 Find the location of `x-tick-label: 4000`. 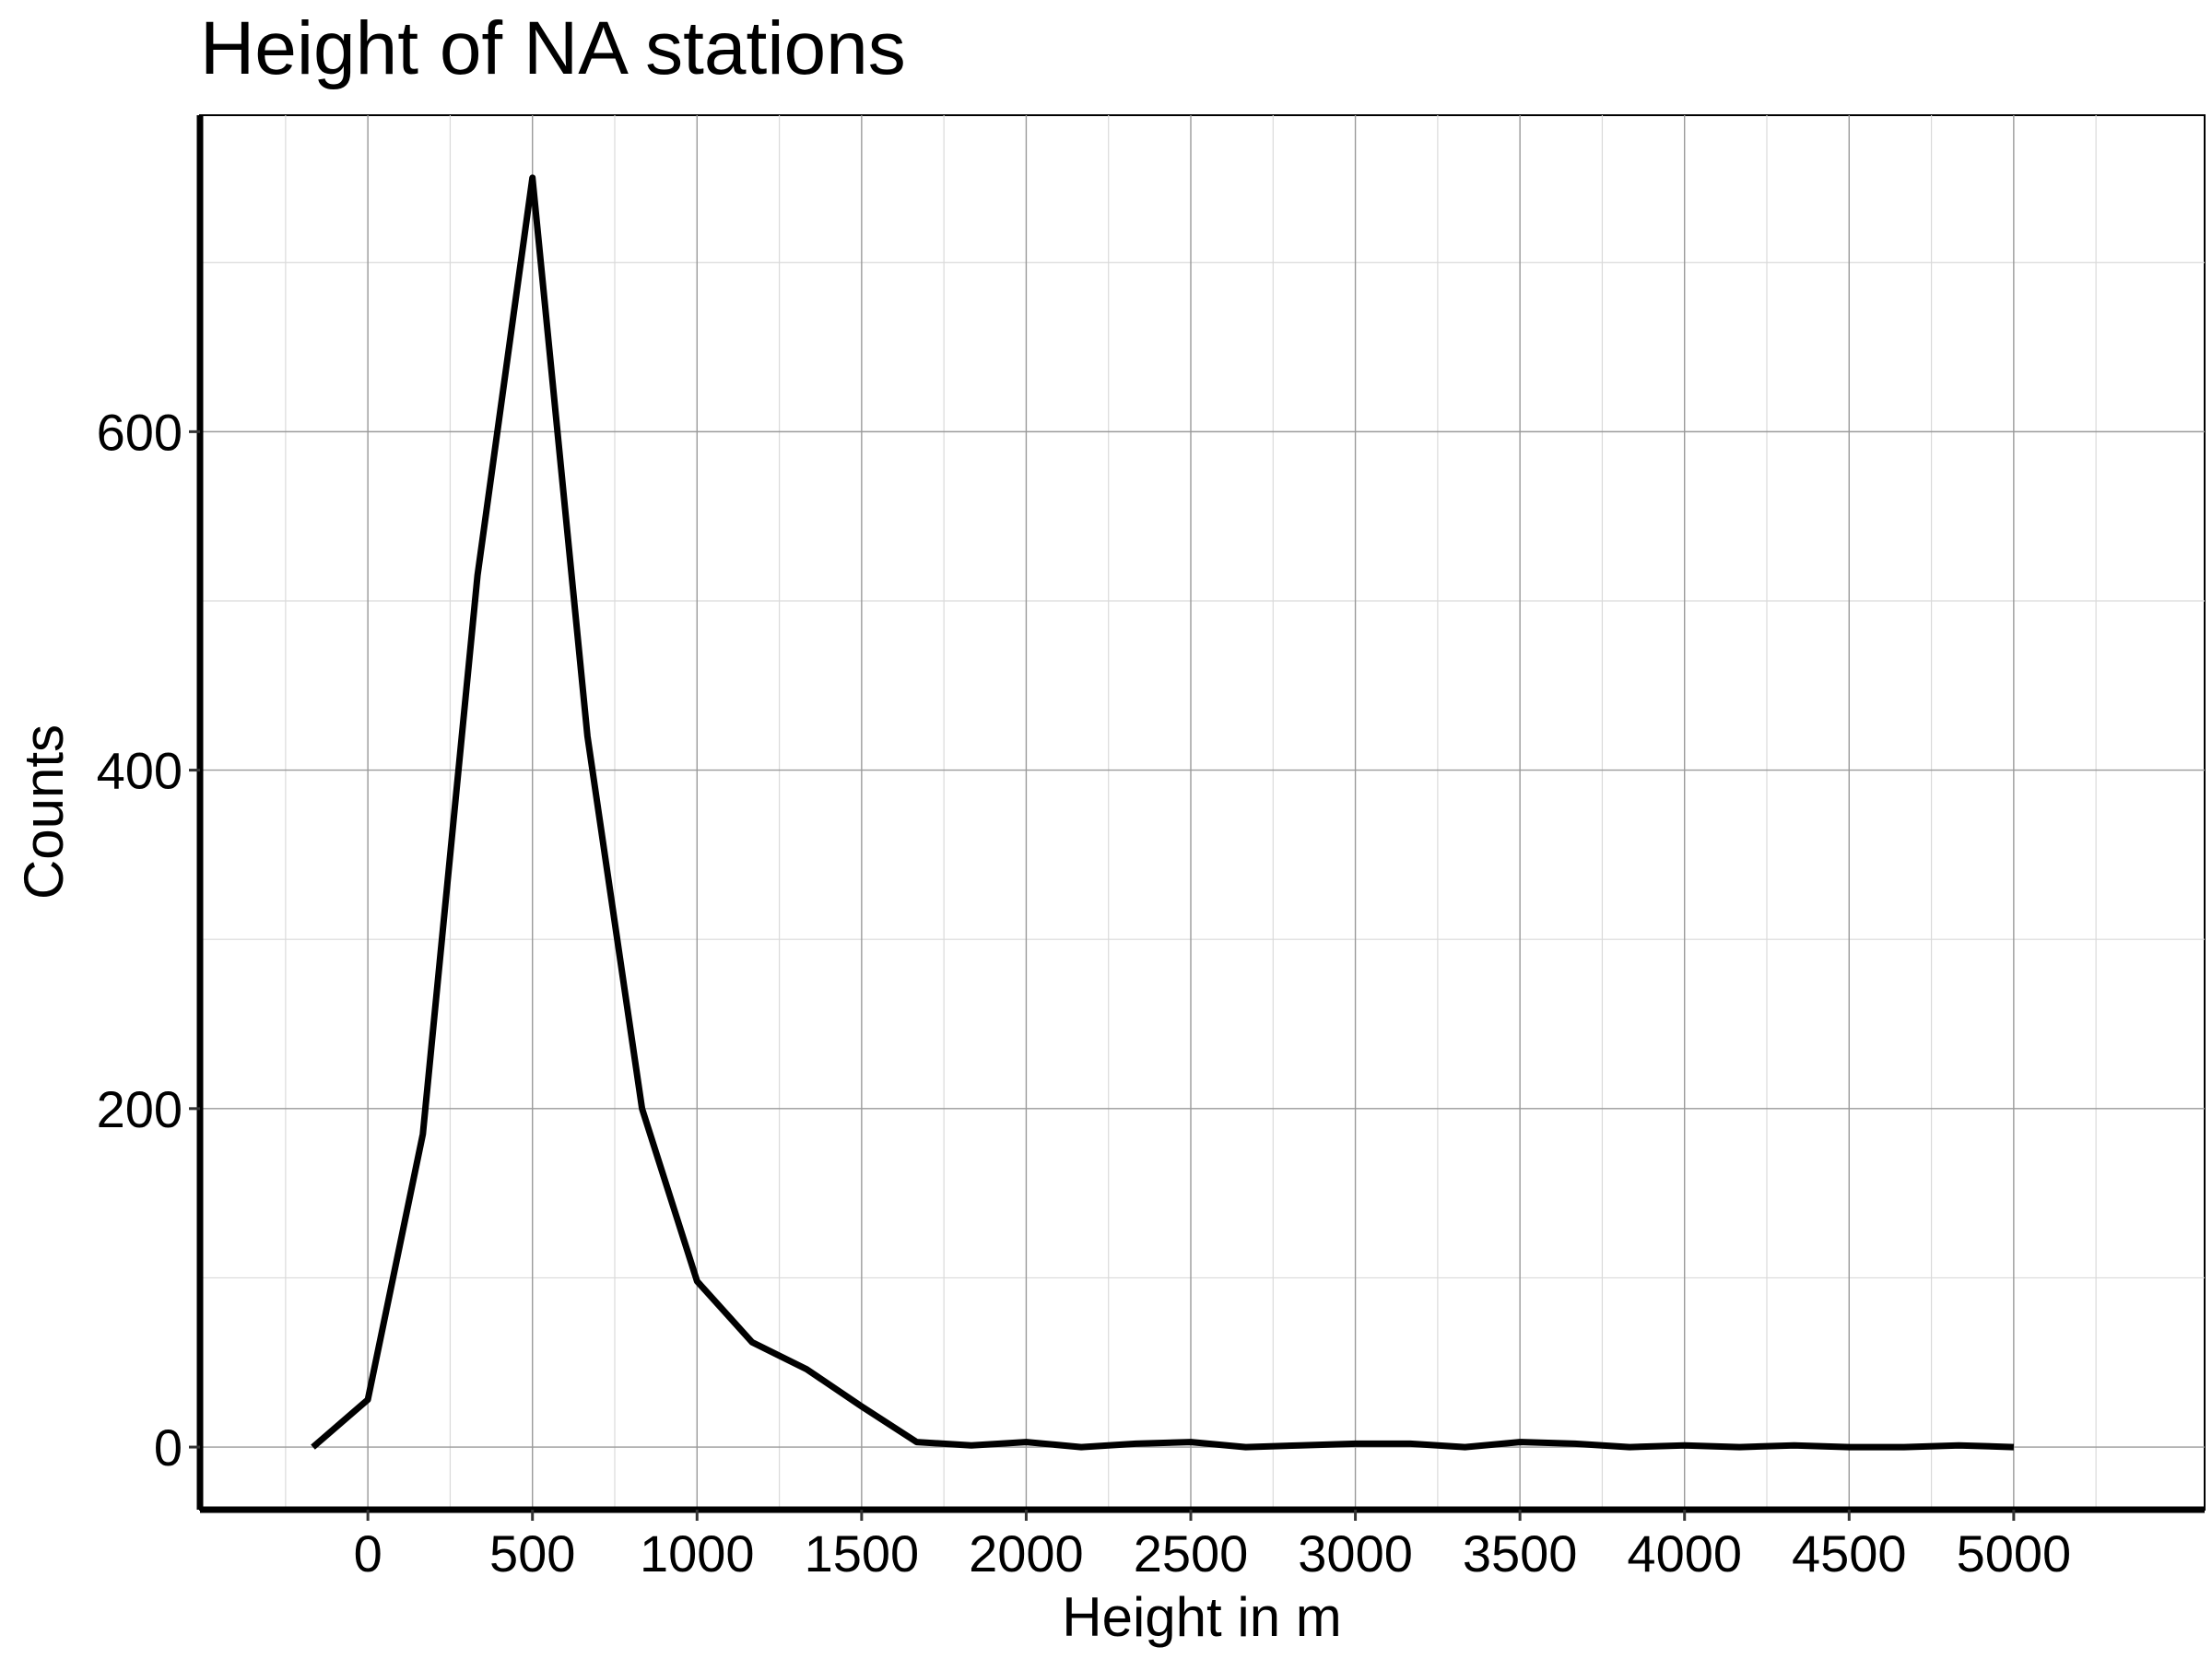

x-tick-label: 4000 is located at coordinates (1684, 1553).